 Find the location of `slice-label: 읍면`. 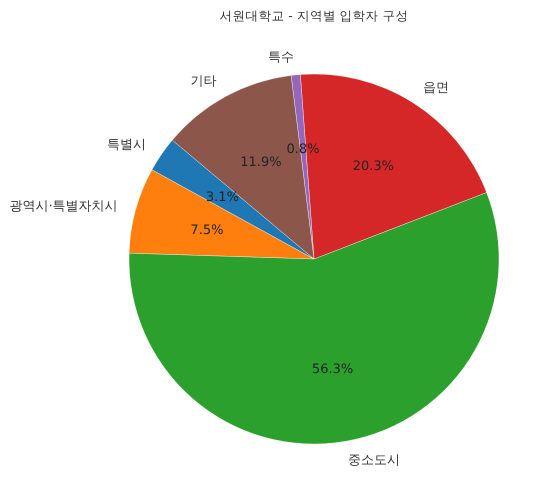

slice-label: 읍면 is located at coordinates (435, 88).